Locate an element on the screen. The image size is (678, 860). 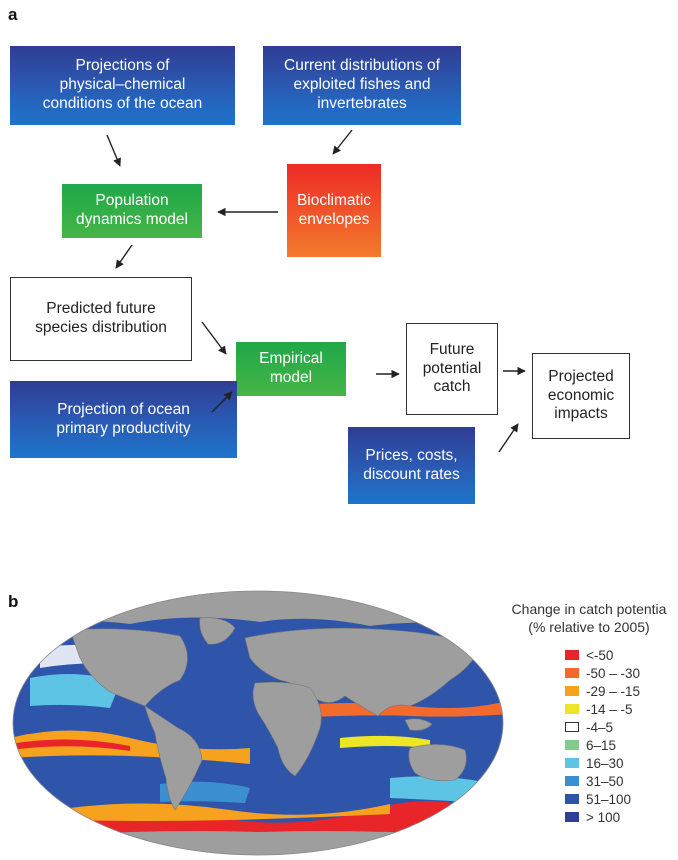
predicted-distribution-box: Predicted future species distribution is located at coordinates (101, 319).